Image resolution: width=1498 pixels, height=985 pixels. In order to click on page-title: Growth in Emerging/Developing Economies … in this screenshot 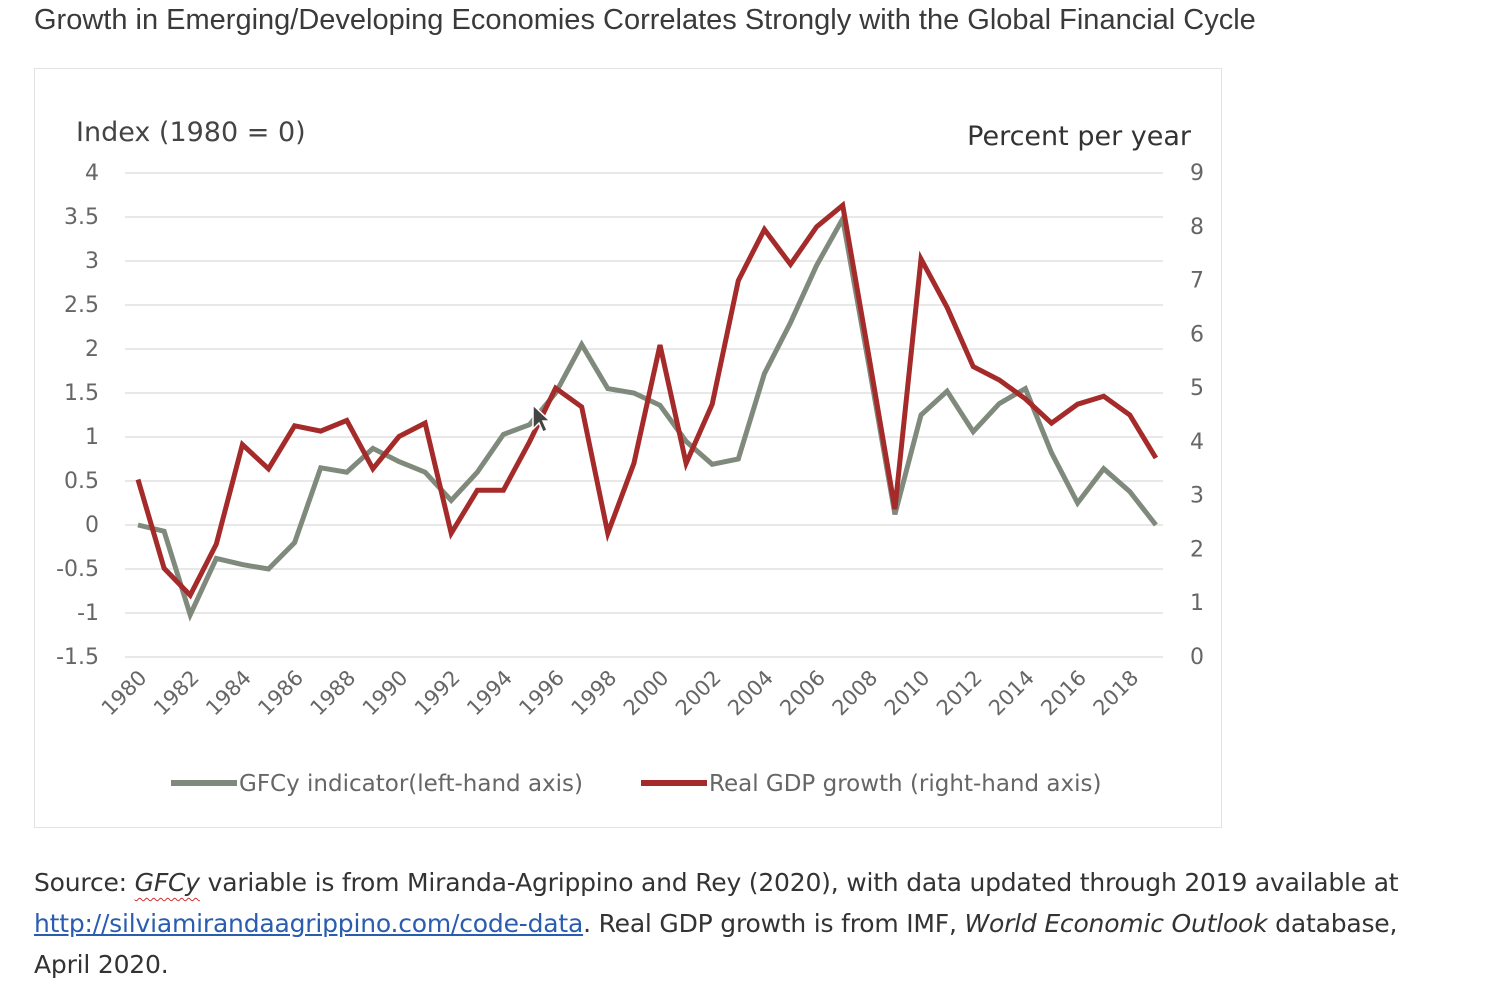, I will do `click(645, 20)`.